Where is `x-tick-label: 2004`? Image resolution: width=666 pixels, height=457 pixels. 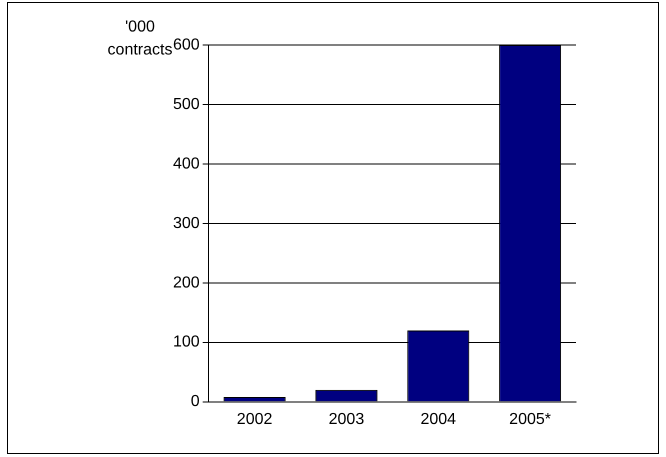
x-tick-label: 2004 is located at coordinates (438, 419).